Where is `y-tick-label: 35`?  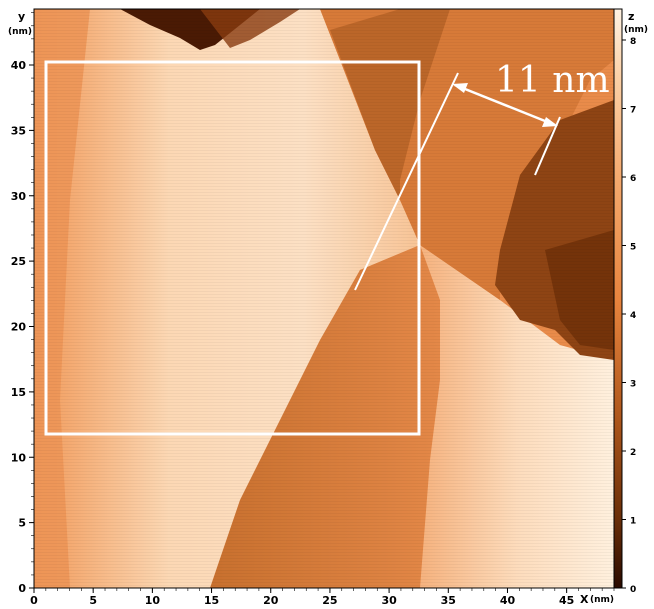 y-tick-label: 35 is located at coordinates (18, 130).